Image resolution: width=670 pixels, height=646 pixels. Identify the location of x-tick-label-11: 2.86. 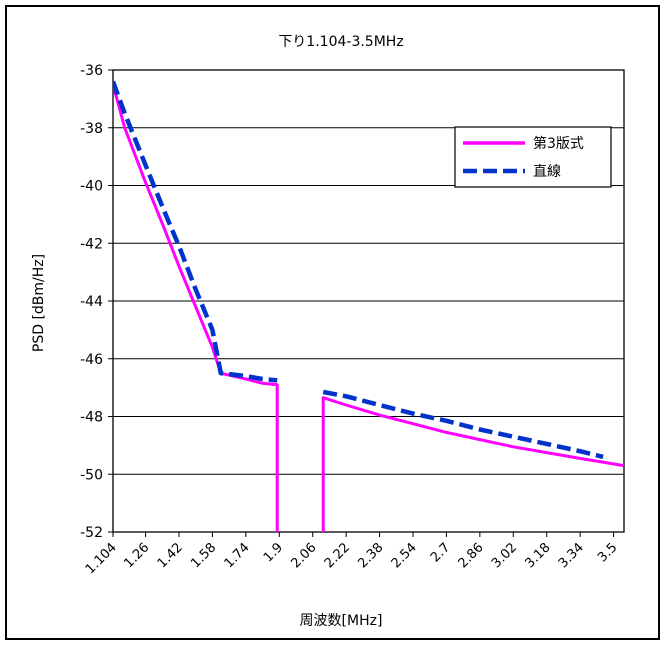
(471, 555).